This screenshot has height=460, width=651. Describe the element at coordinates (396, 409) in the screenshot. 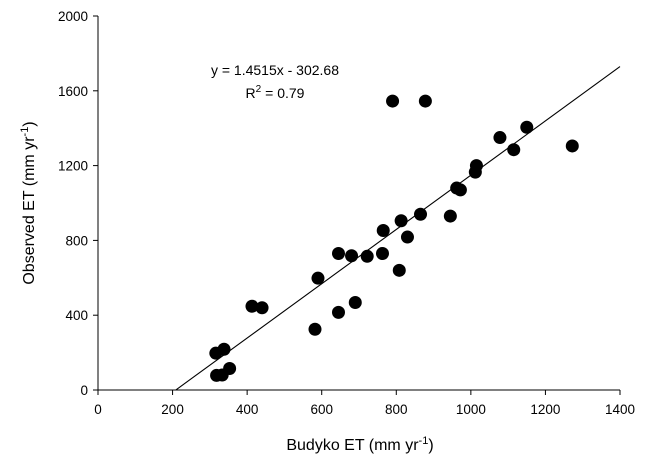

I see `x-tick-label: 800` at that location.